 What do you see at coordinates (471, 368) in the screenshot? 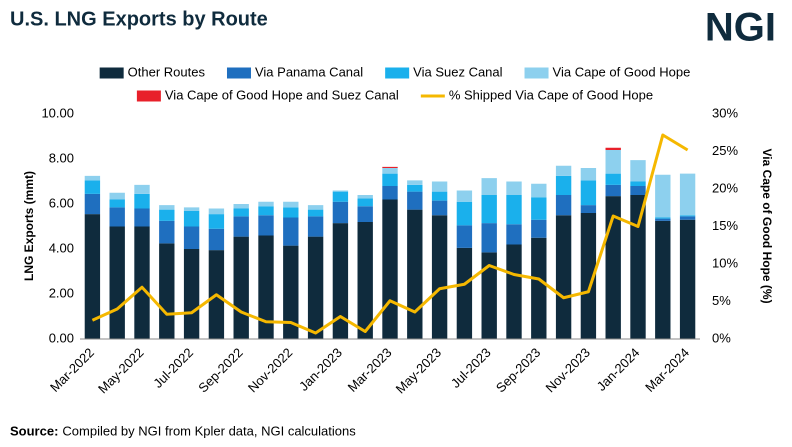
I see `x-tick-label: Jul-2023` at bounding box center [471, 368].